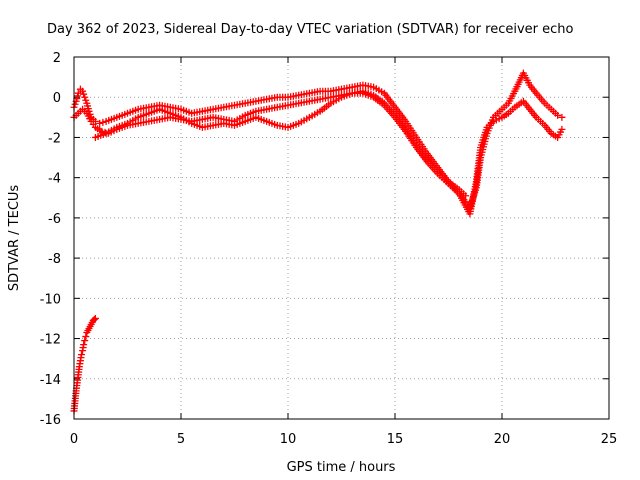 The width and height of the screenshot is (640, 480). I want to click on series-trace-d, so click(84, 364).